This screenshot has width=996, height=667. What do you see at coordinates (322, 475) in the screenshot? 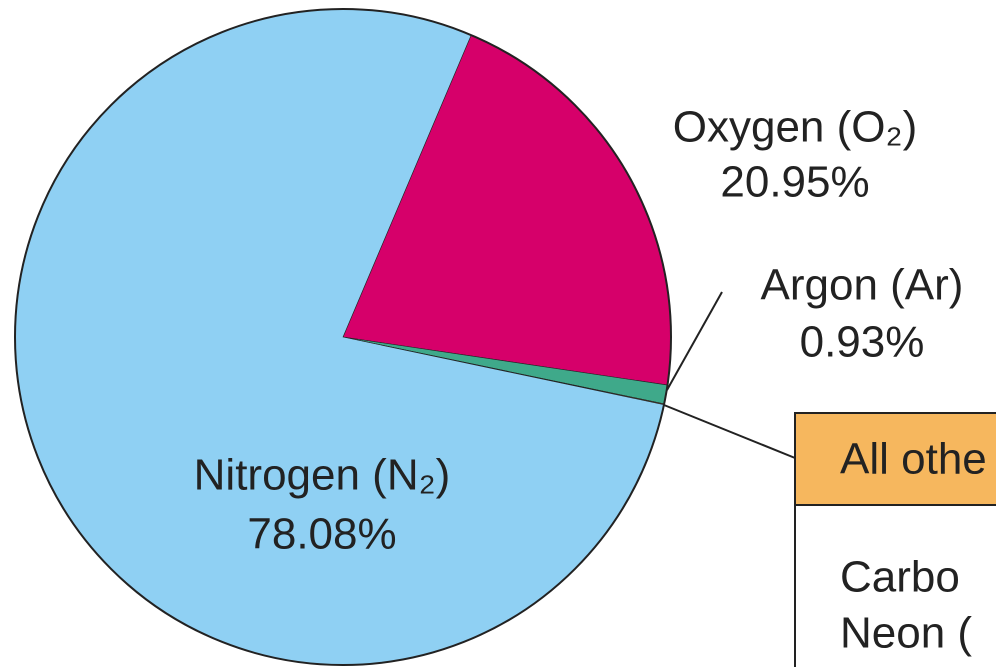
I see `slice-label: Nitrogen (N₂)` at bounding box center [322, 475].